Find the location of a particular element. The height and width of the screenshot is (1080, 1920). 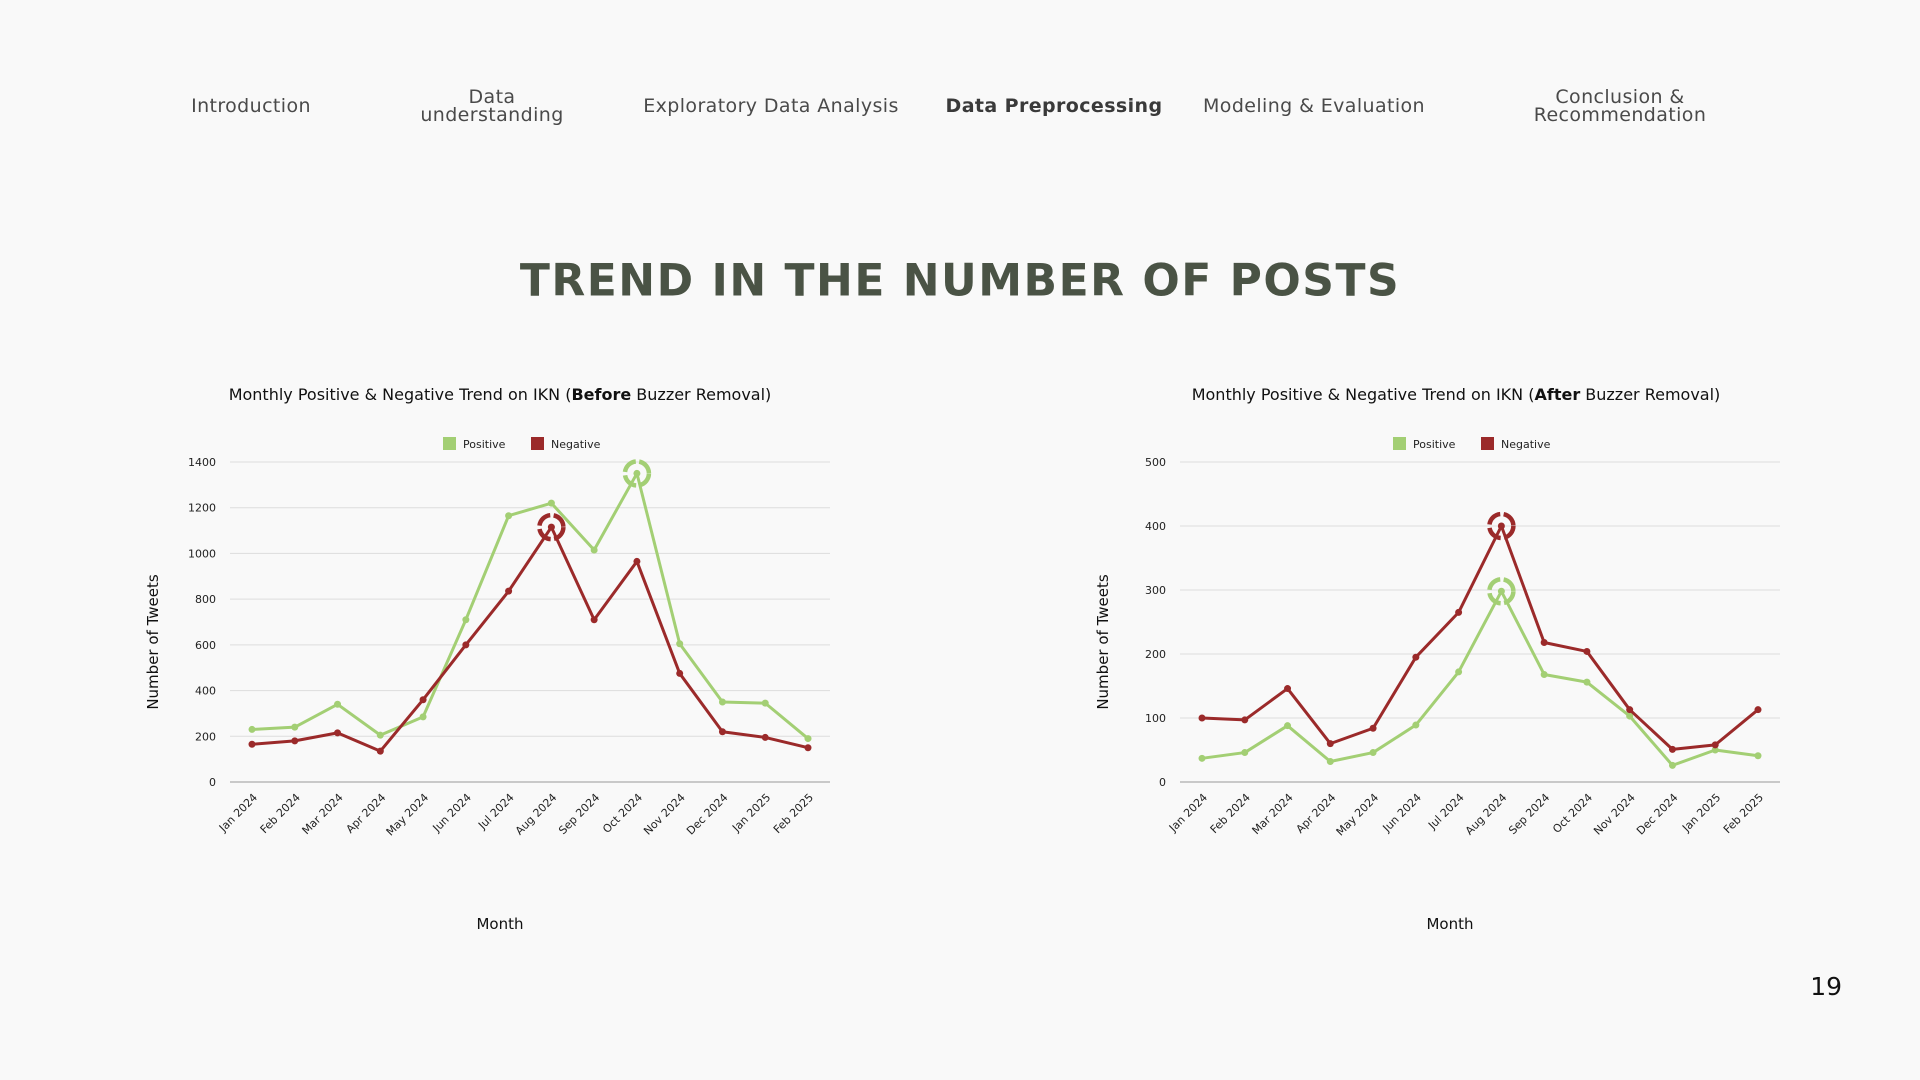

page-number: 19 is located at coordinates (1826, 986).